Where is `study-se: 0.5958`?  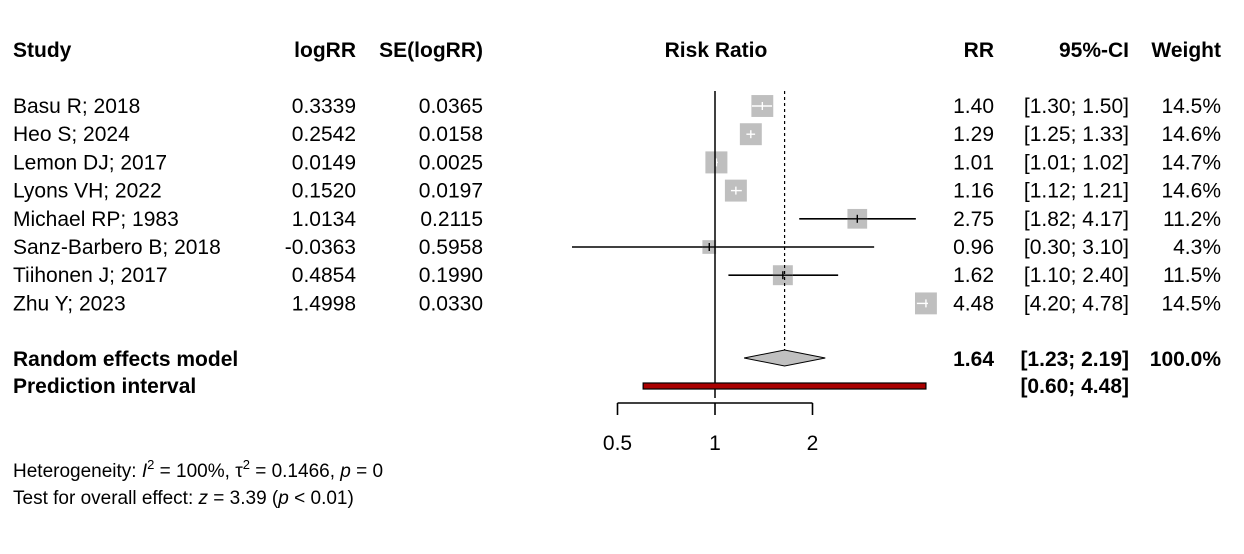 study-se: 0.5958 is located at coordinates (451, 247).